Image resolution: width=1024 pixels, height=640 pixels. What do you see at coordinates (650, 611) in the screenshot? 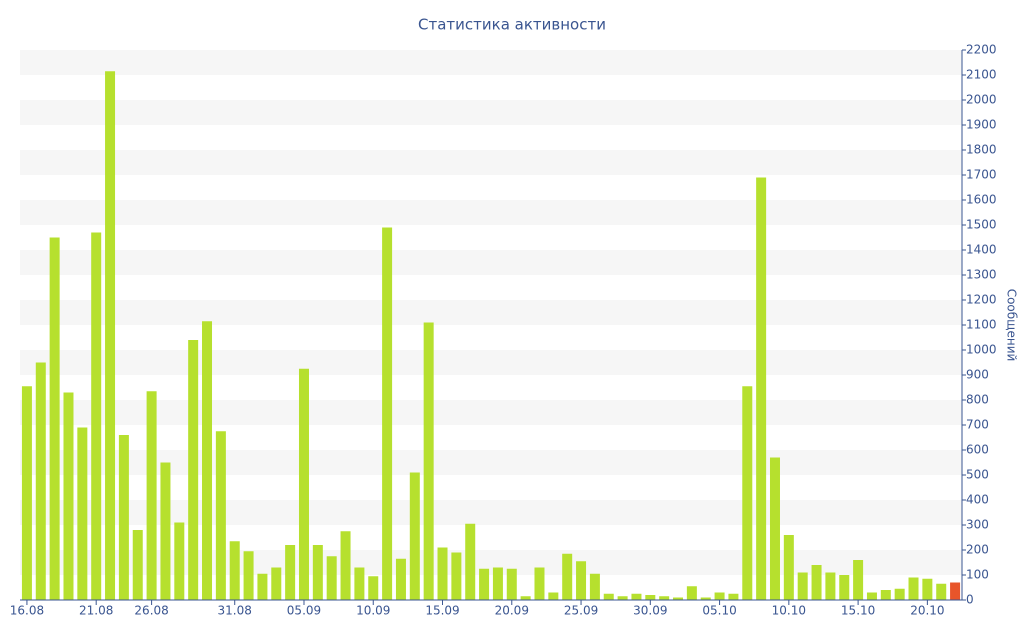
I see `x-tick-label: 30.09` at bounding box center [650, 611].